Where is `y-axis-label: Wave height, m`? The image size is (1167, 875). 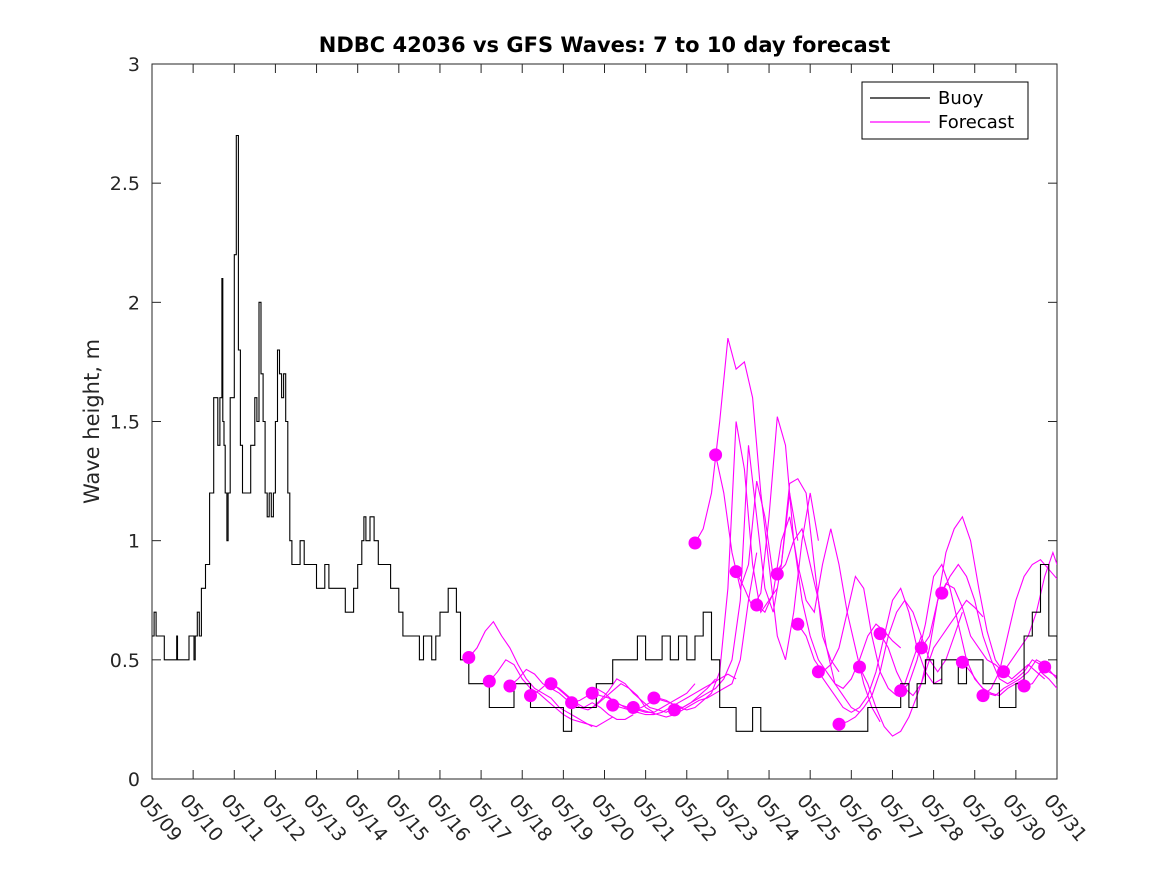
y-axis-label: Wave height, m is located at coordinates (92, 421).